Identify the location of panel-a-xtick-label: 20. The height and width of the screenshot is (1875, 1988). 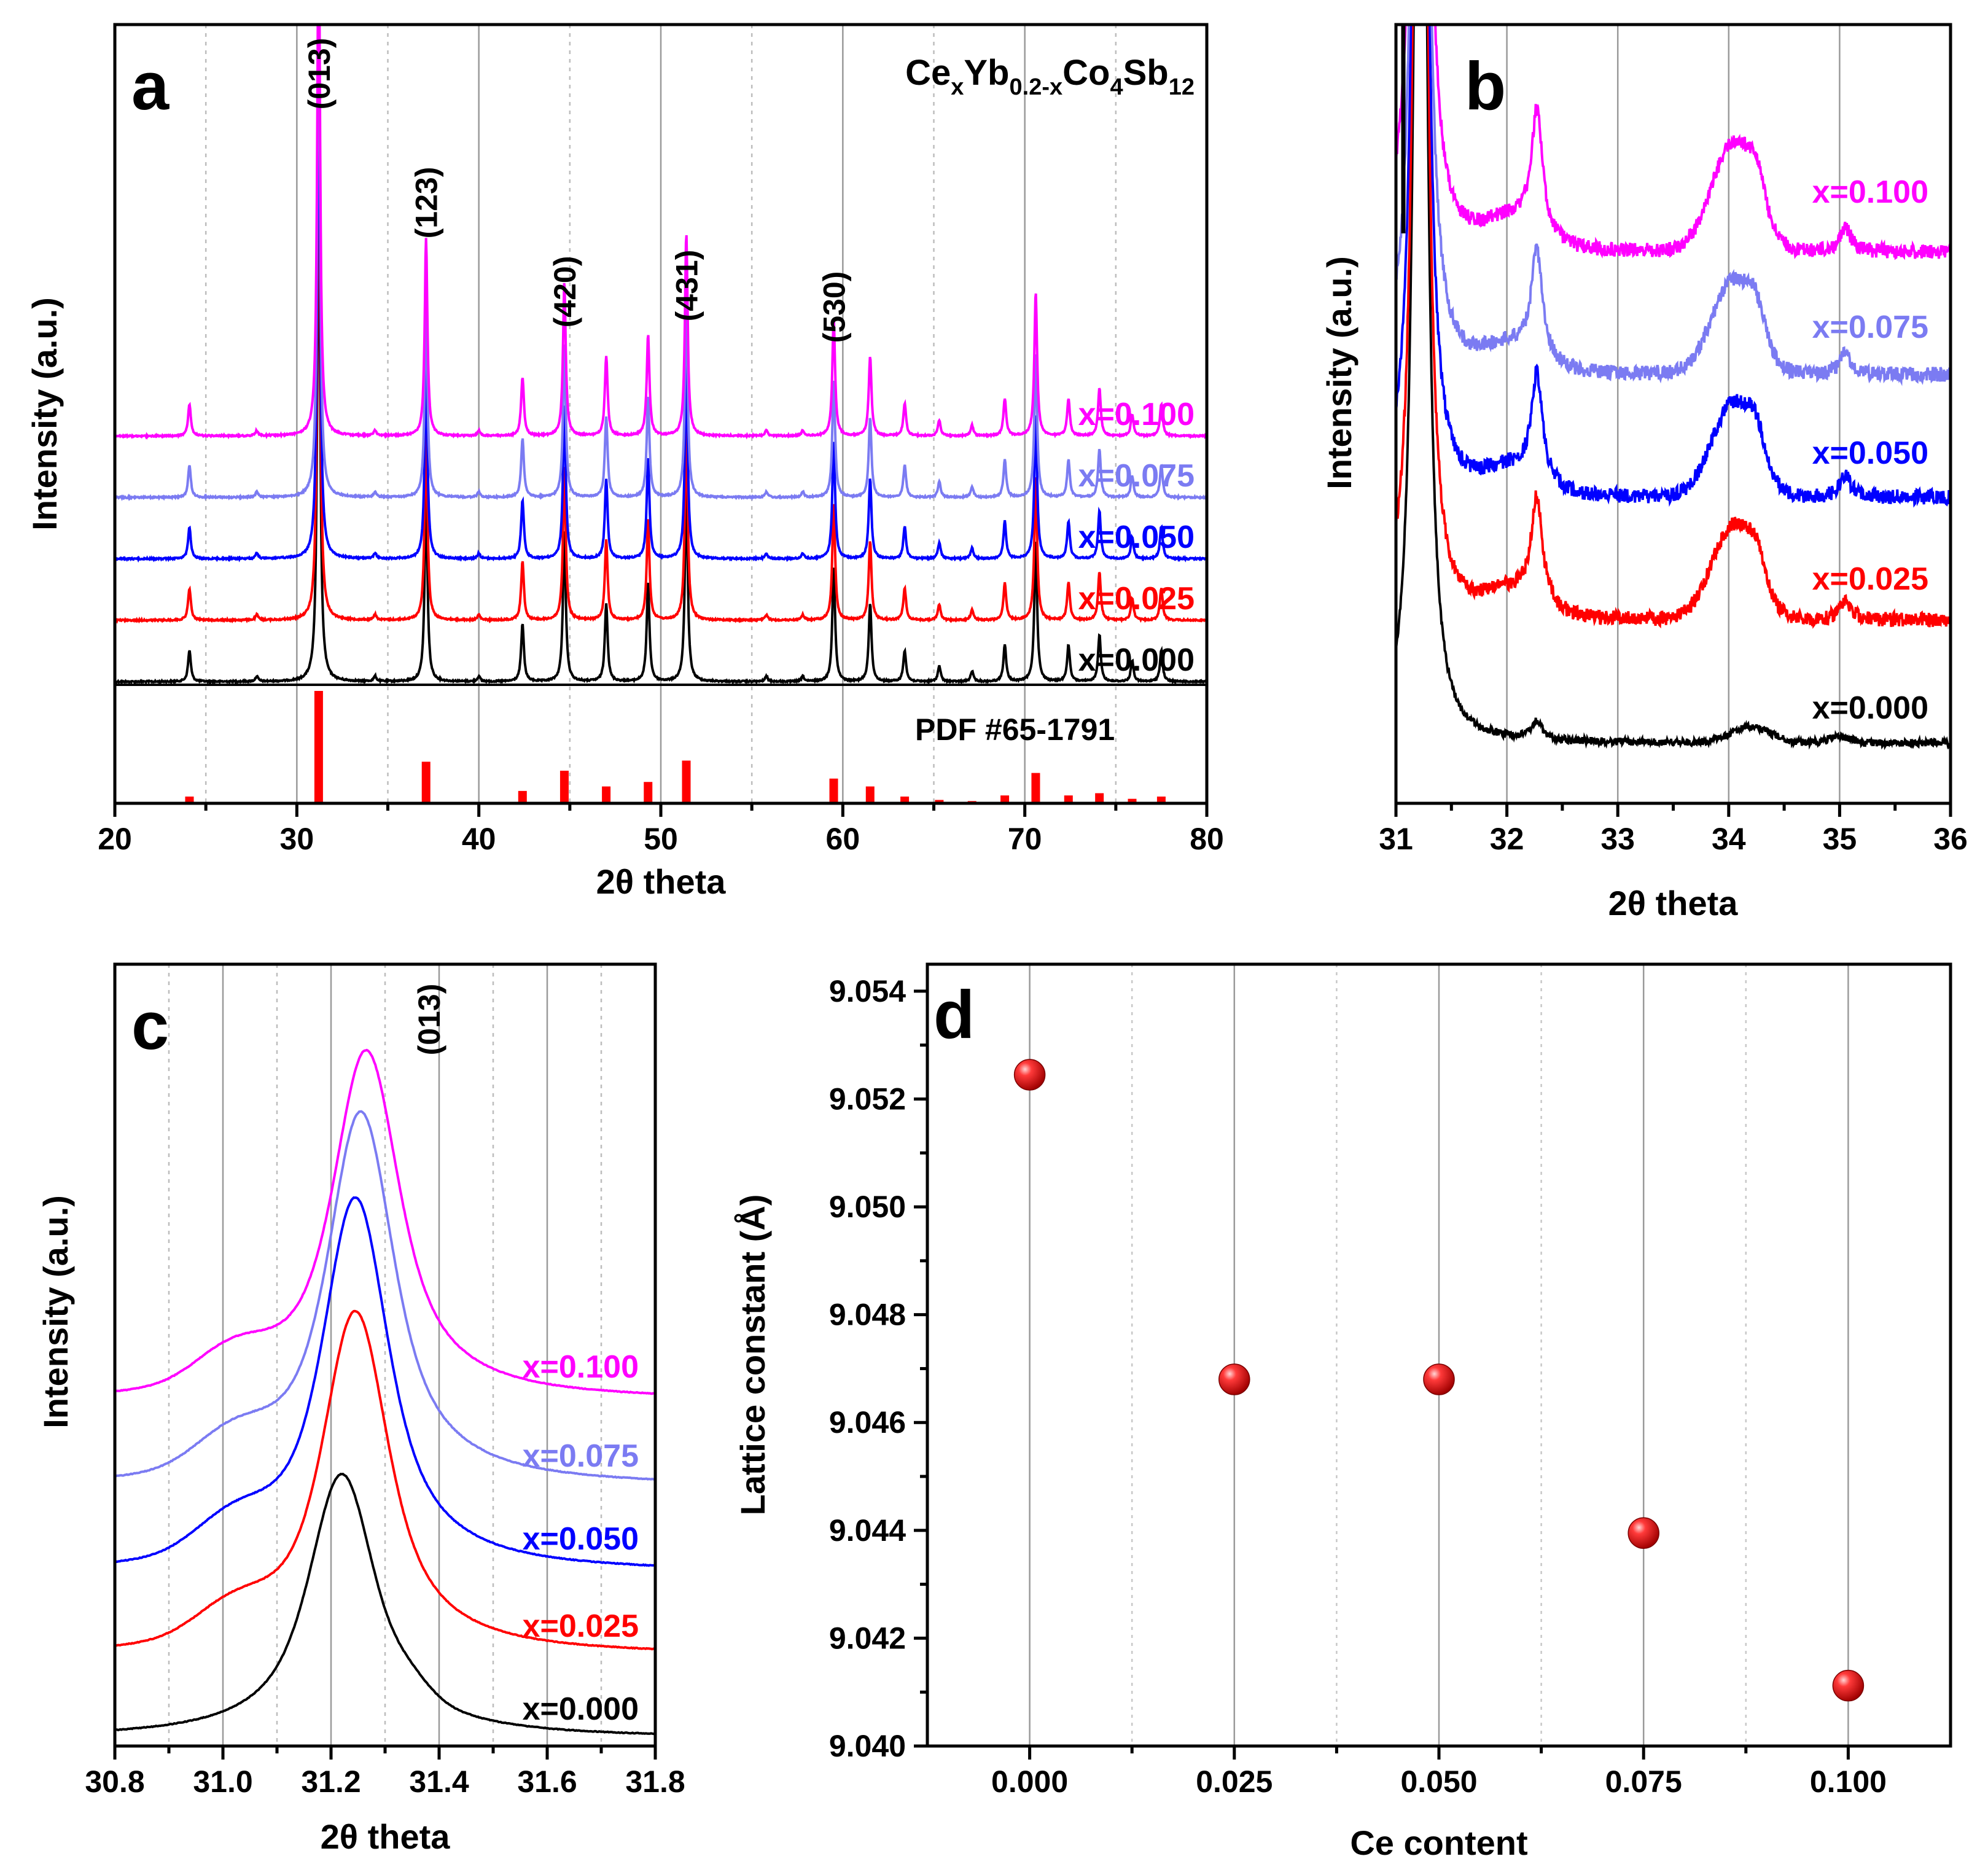
(115, 839).